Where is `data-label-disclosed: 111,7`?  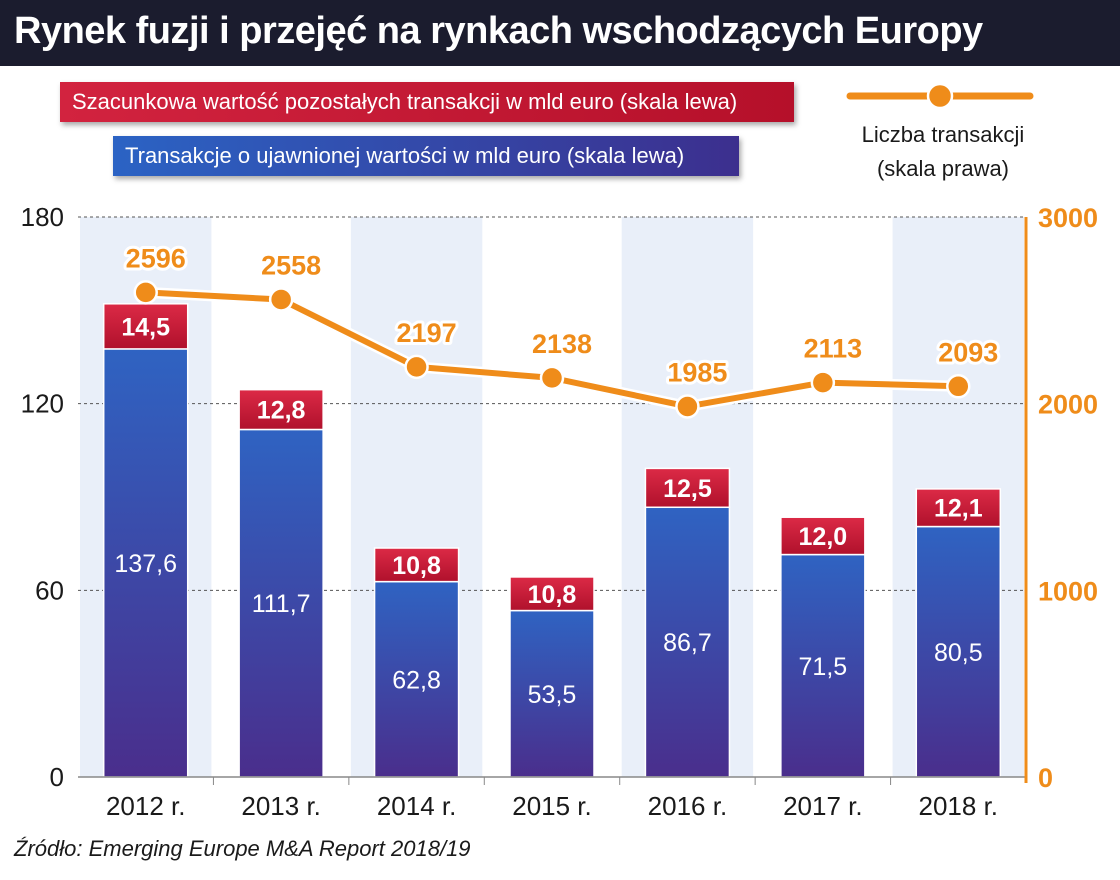 data-label-disclosed: 111,7 is located at coordinates (281, 604).